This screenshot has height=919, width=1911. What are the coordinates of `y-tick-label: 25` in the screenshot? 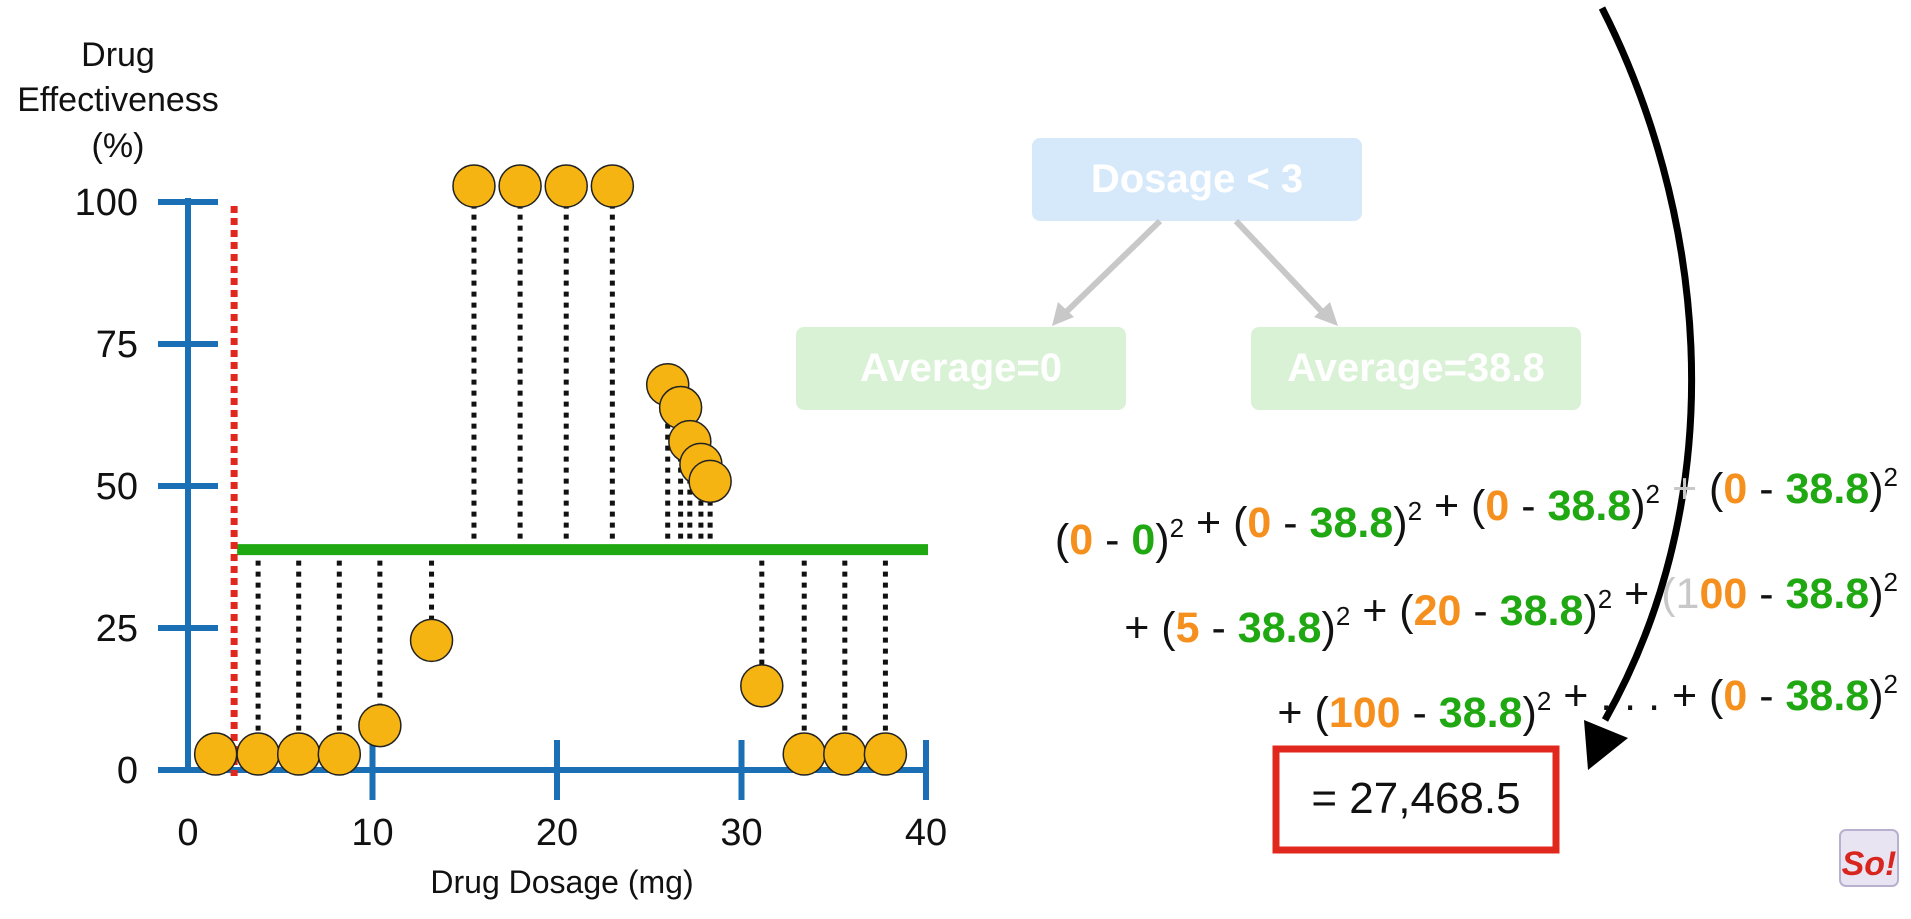 It's located at (117, 629).